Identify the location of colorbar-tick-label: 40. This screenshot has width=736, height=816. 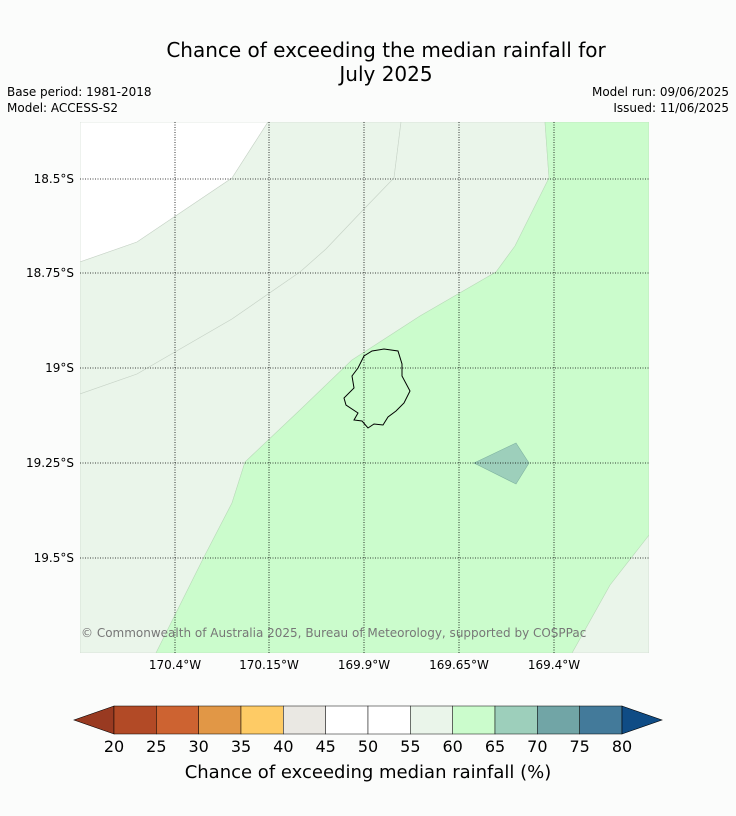
(283, 746).